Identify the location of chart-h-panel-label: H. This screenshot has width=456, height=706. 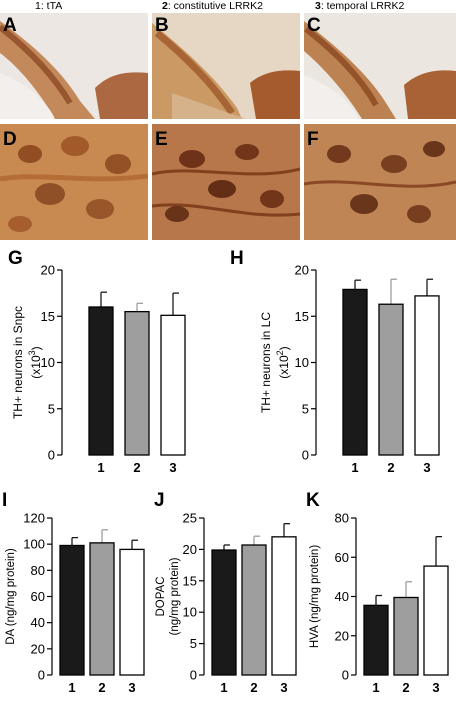
(237, 259).